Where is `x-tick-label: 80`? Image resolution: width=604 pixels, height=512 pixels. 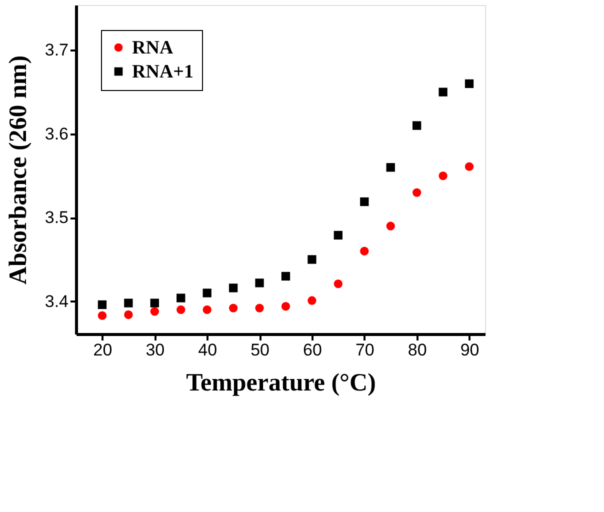 x-tick-label: 80 is located at coordinates (417, 350).